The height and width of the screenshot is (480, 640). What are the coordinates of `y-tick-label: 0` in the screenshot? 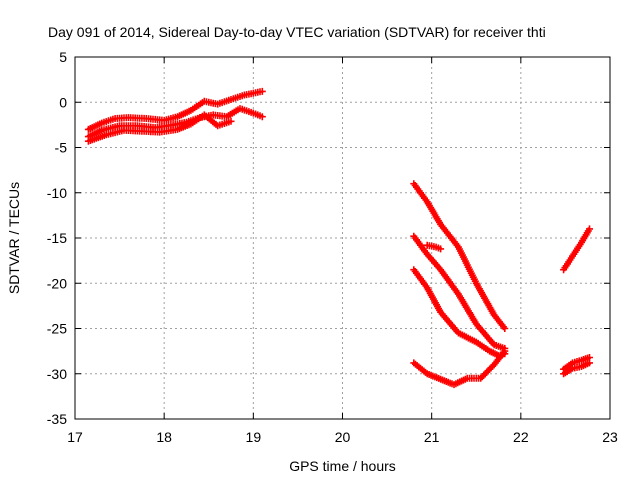 It's located at (63, 102).